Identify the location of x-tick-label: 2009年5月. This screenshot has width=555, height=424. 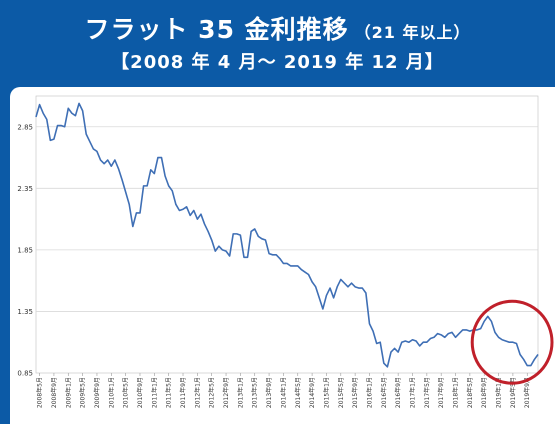
(83, 392).